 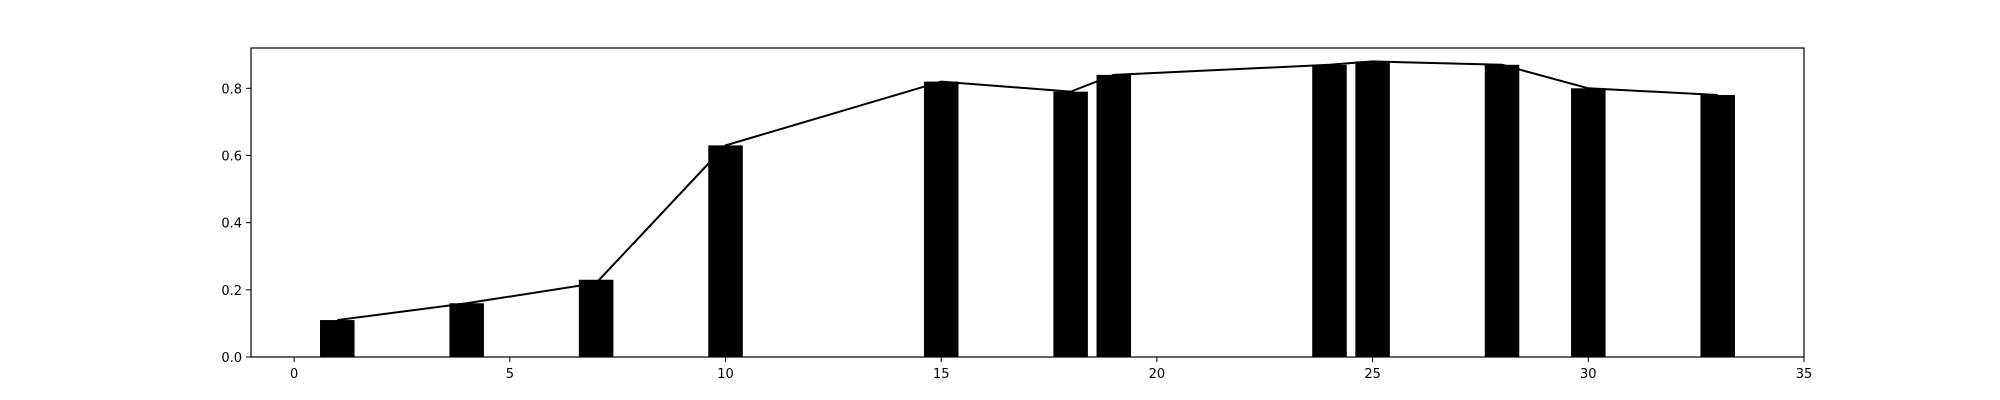 I want to click on x-tick-label: 0, so click(x=294, y=374).